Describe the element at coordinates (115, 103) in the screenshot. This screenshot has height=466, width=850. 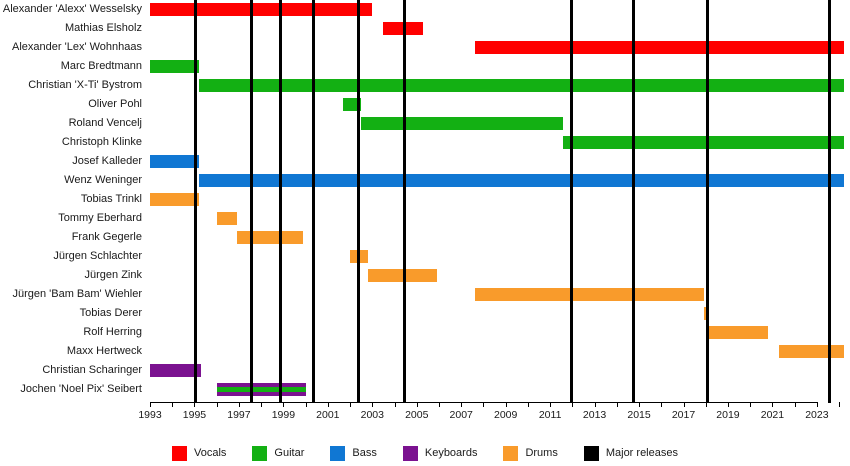
I see `member-name-label: Oliver Pohl` at that location.